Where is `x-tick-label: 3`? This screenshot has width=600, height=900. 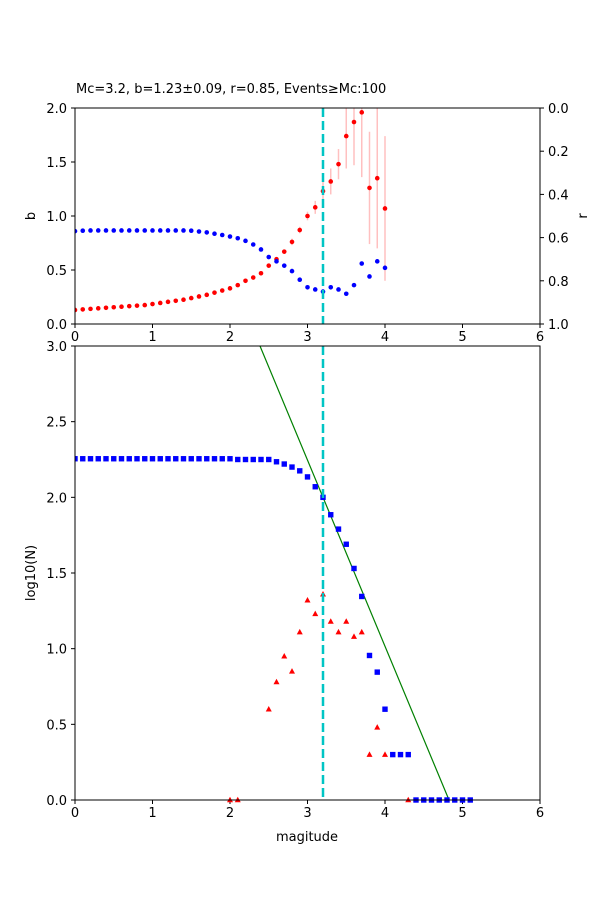 x-tick-label: 3 is located at coordinates (307, 337).